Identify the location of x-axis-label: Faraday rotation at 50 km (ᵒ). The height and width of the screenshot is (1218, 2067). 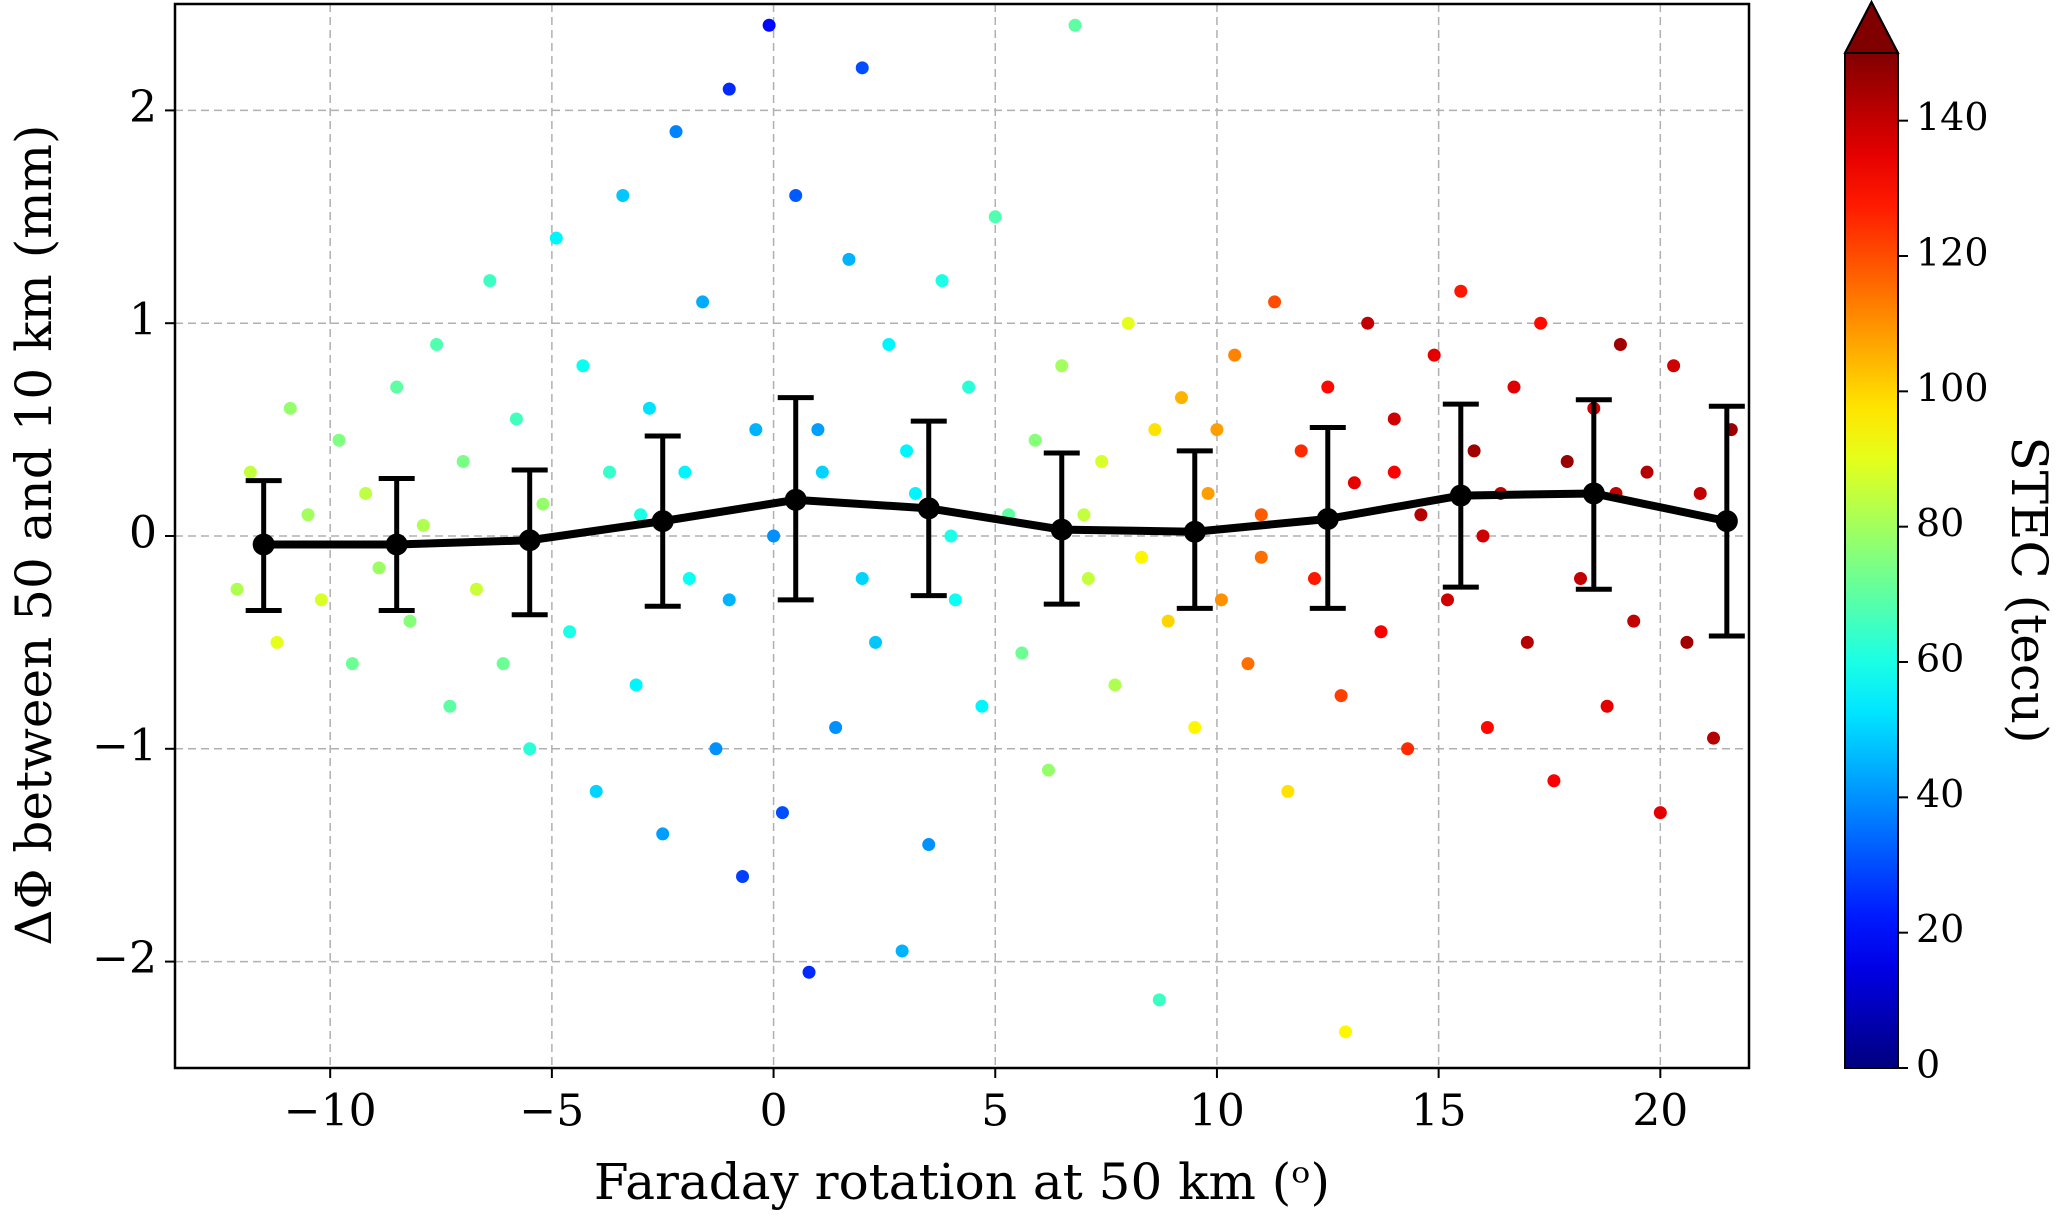
(962, 1182).